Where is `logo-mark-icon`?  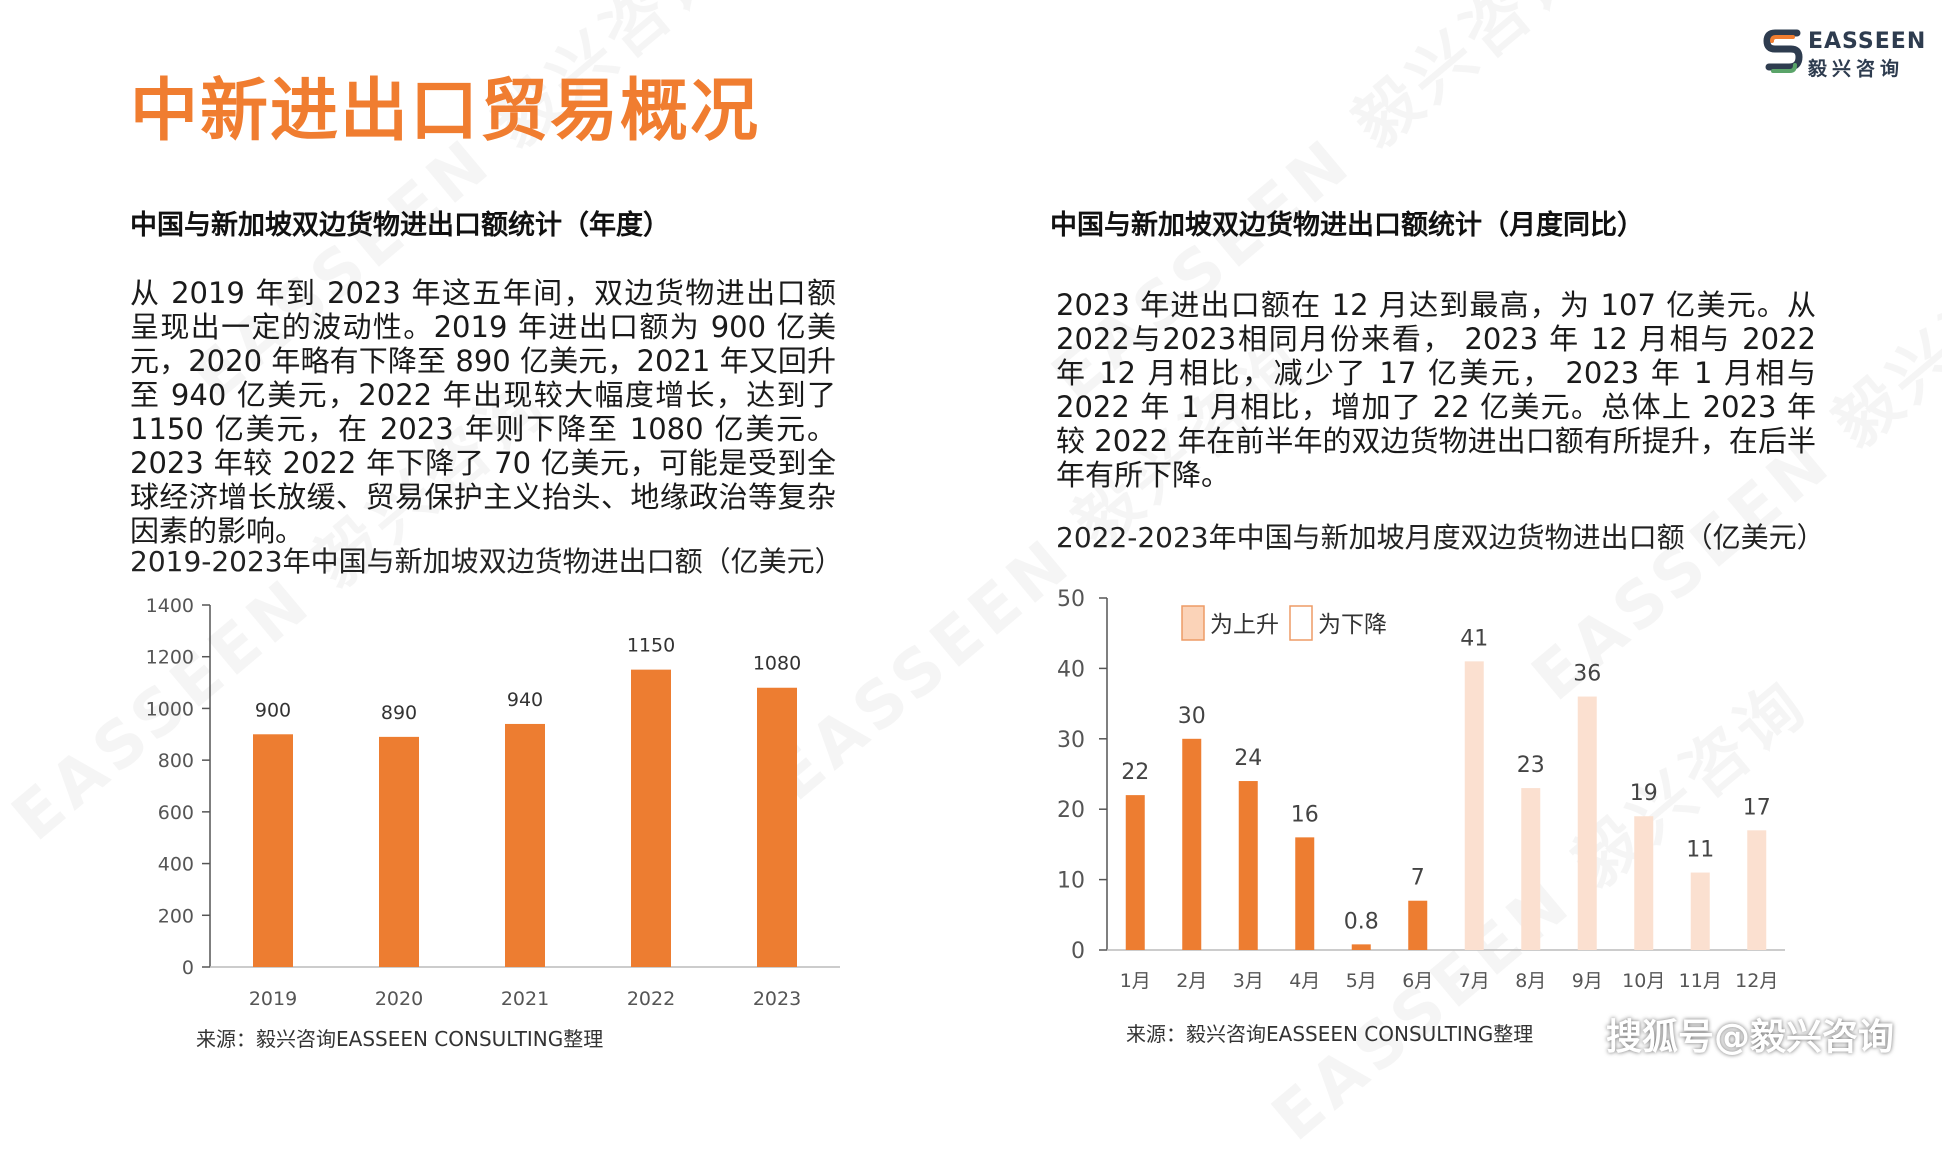
logo-mark-icon is located at coordinates (1783, 51).